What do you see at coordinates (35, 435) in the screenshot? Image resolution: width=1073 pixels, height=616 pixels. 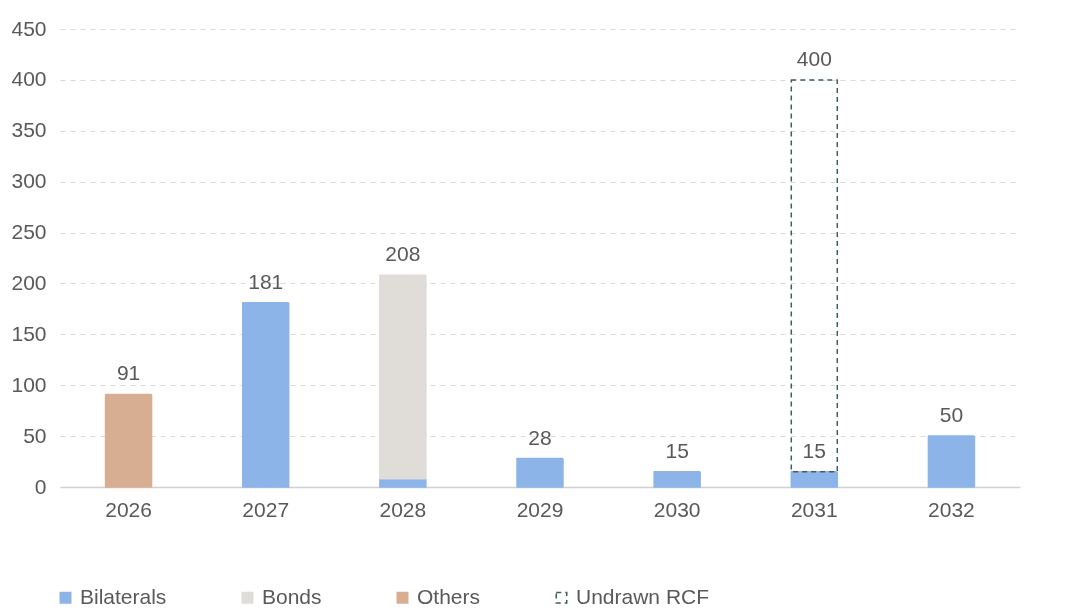 I see `y-tick-label: 50` at bounding box center [35, 435].